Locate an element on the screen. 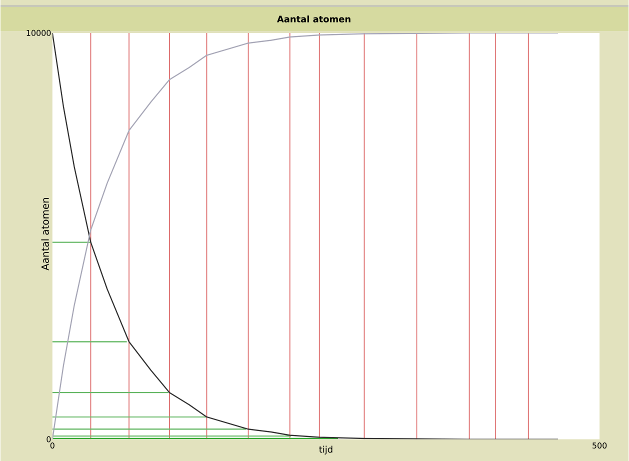 This screenshot has height=461, width=629. chart-title: Aantal atomen is located at coordinates (313, 18).